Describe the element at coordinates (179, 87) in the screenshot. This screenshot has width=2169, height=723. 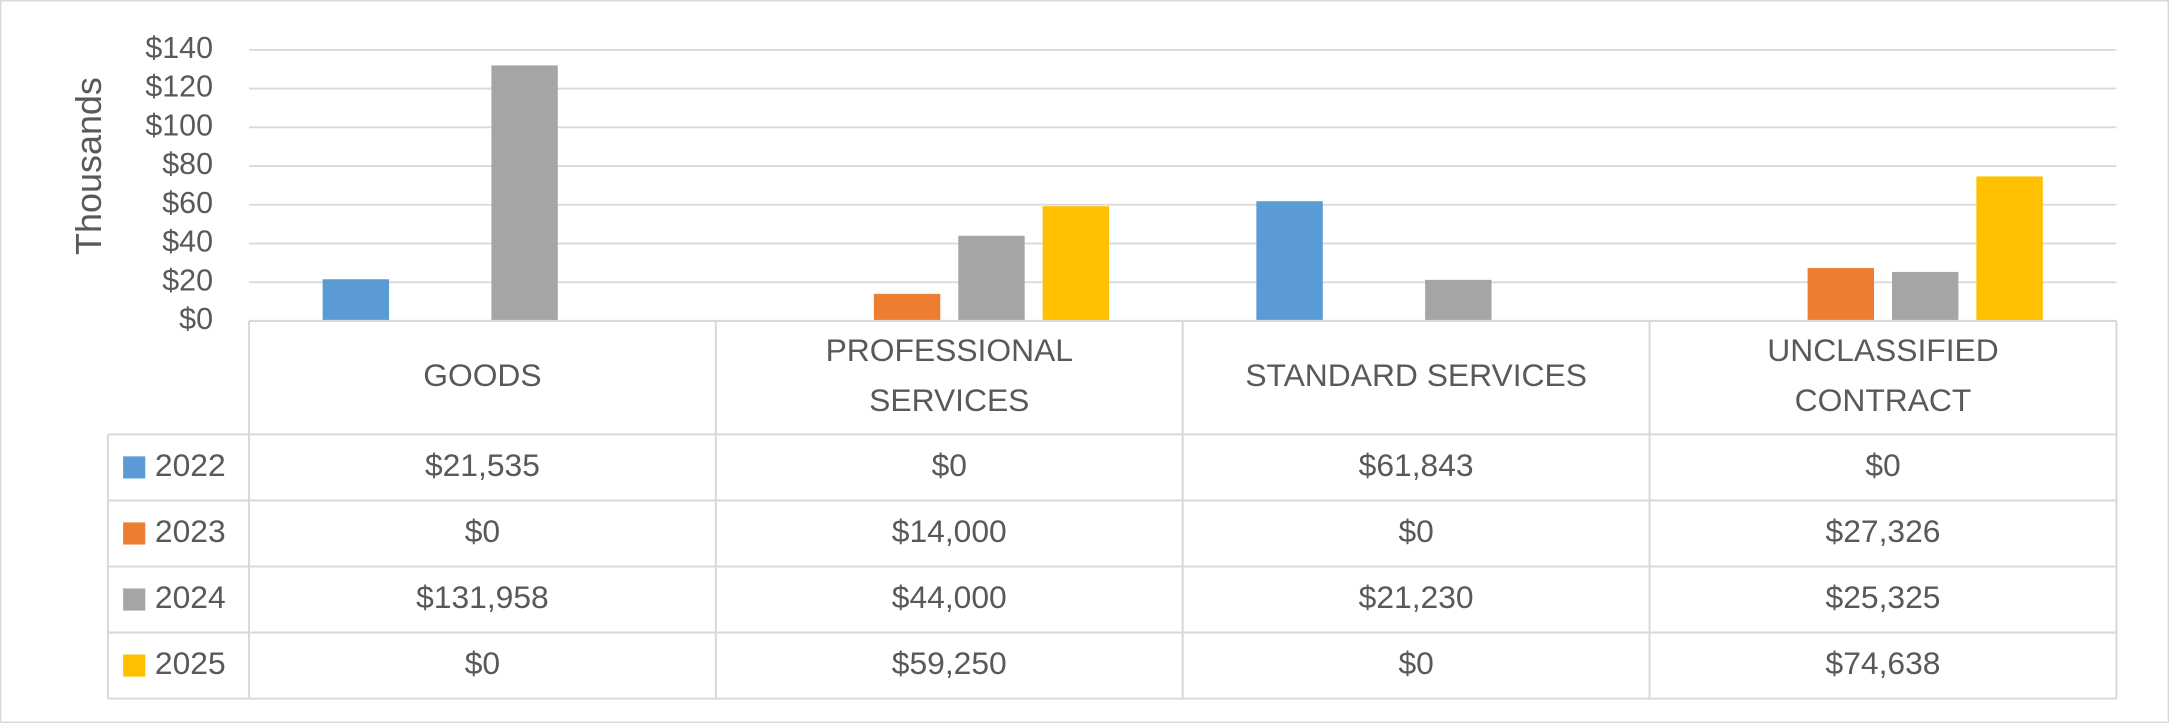
I see `y-tick-label: $120` at that location.